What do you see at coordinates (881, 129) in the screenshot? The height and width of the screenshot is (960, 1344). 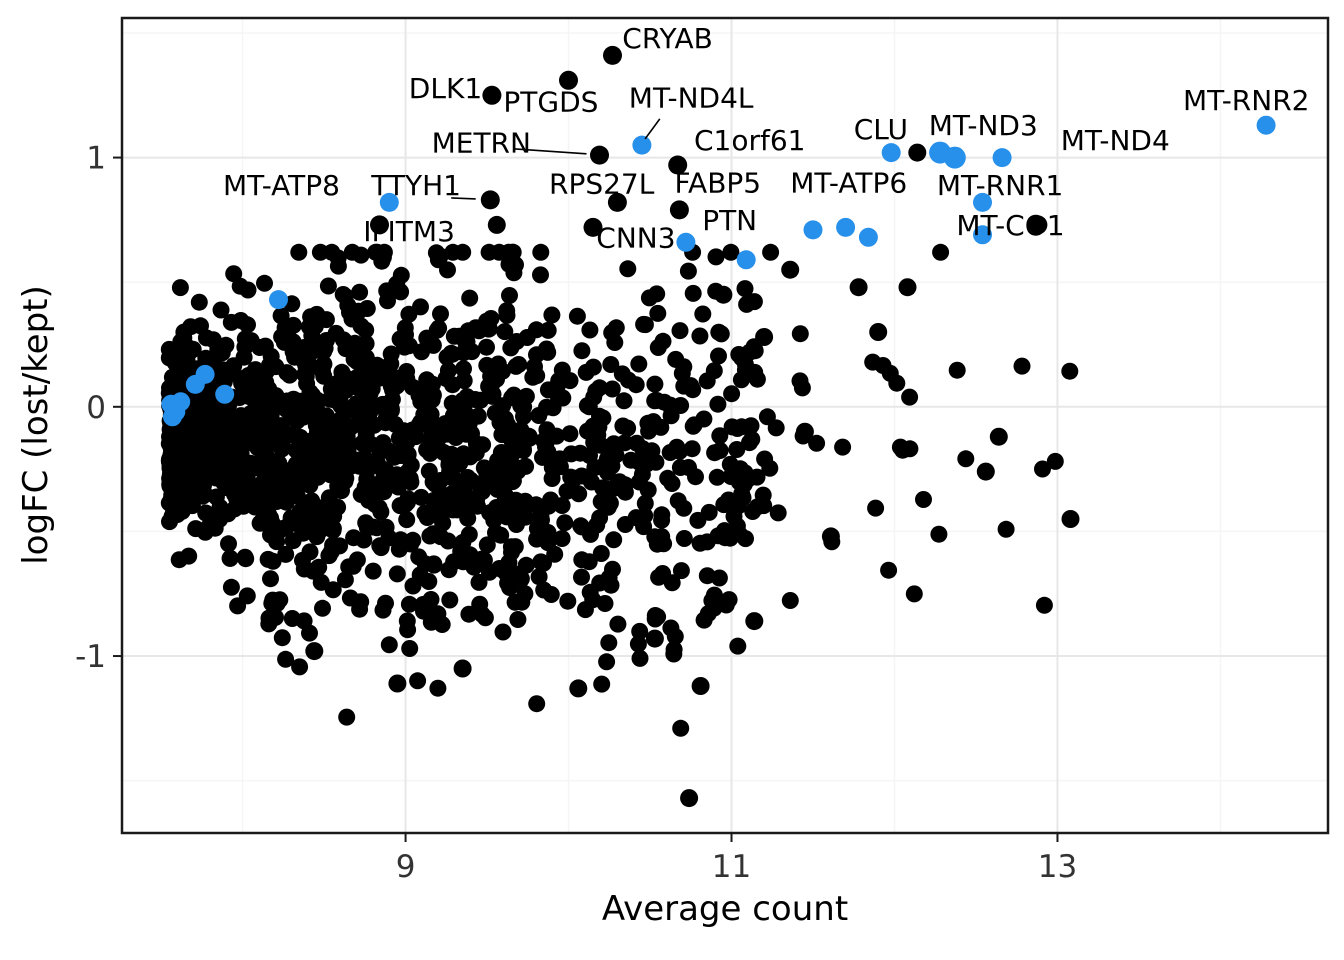 I see `gene-label: CLU` at bounding box center [881, 129].